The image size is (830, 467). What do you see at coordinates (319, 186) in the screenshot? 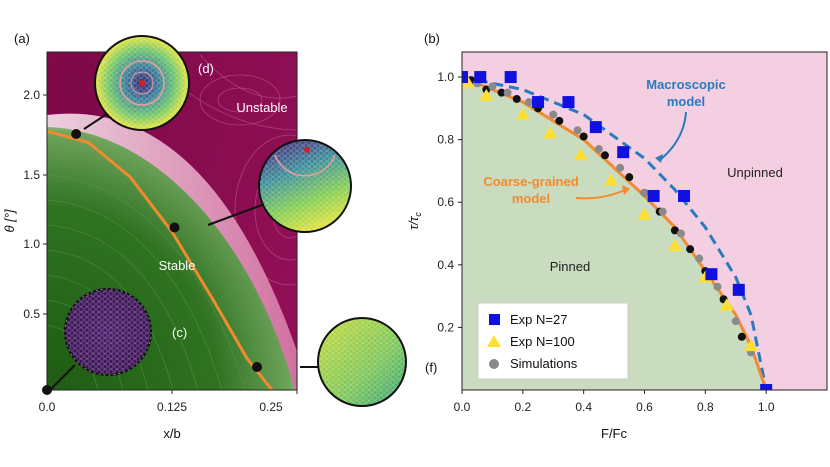
I see `inset-e: (e)` at bounding box center [319, 186].